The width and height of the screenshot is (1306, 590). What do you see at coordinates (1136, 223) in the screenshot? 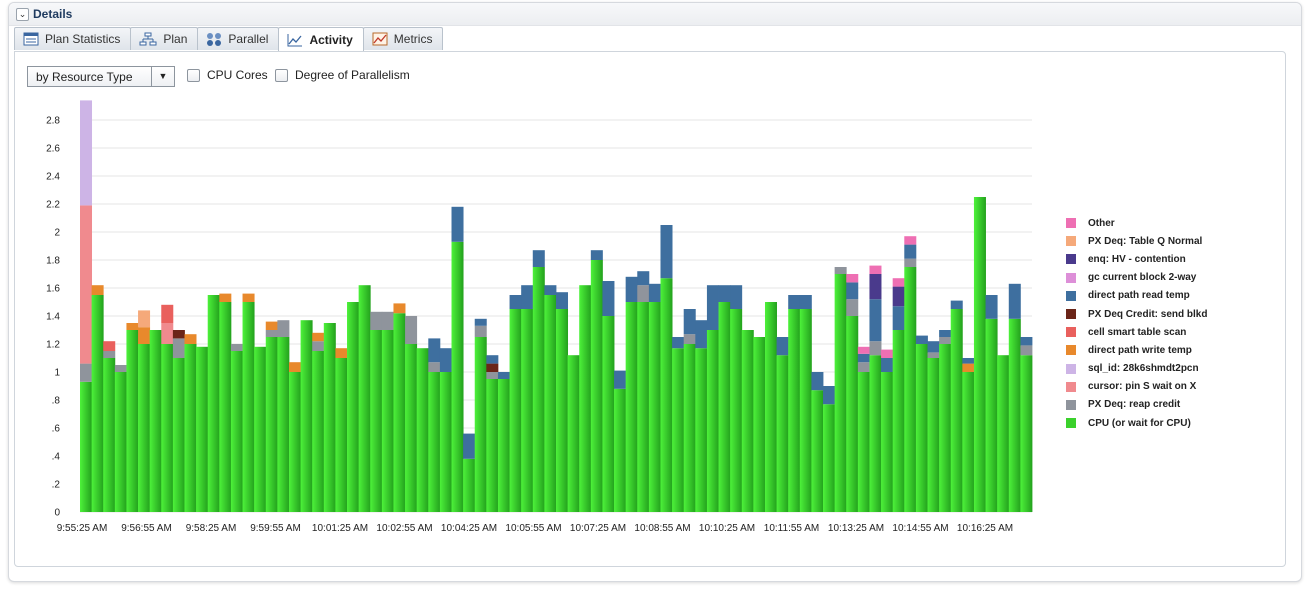
I see `legend-item: Other` at bounding box center [1136, 223].